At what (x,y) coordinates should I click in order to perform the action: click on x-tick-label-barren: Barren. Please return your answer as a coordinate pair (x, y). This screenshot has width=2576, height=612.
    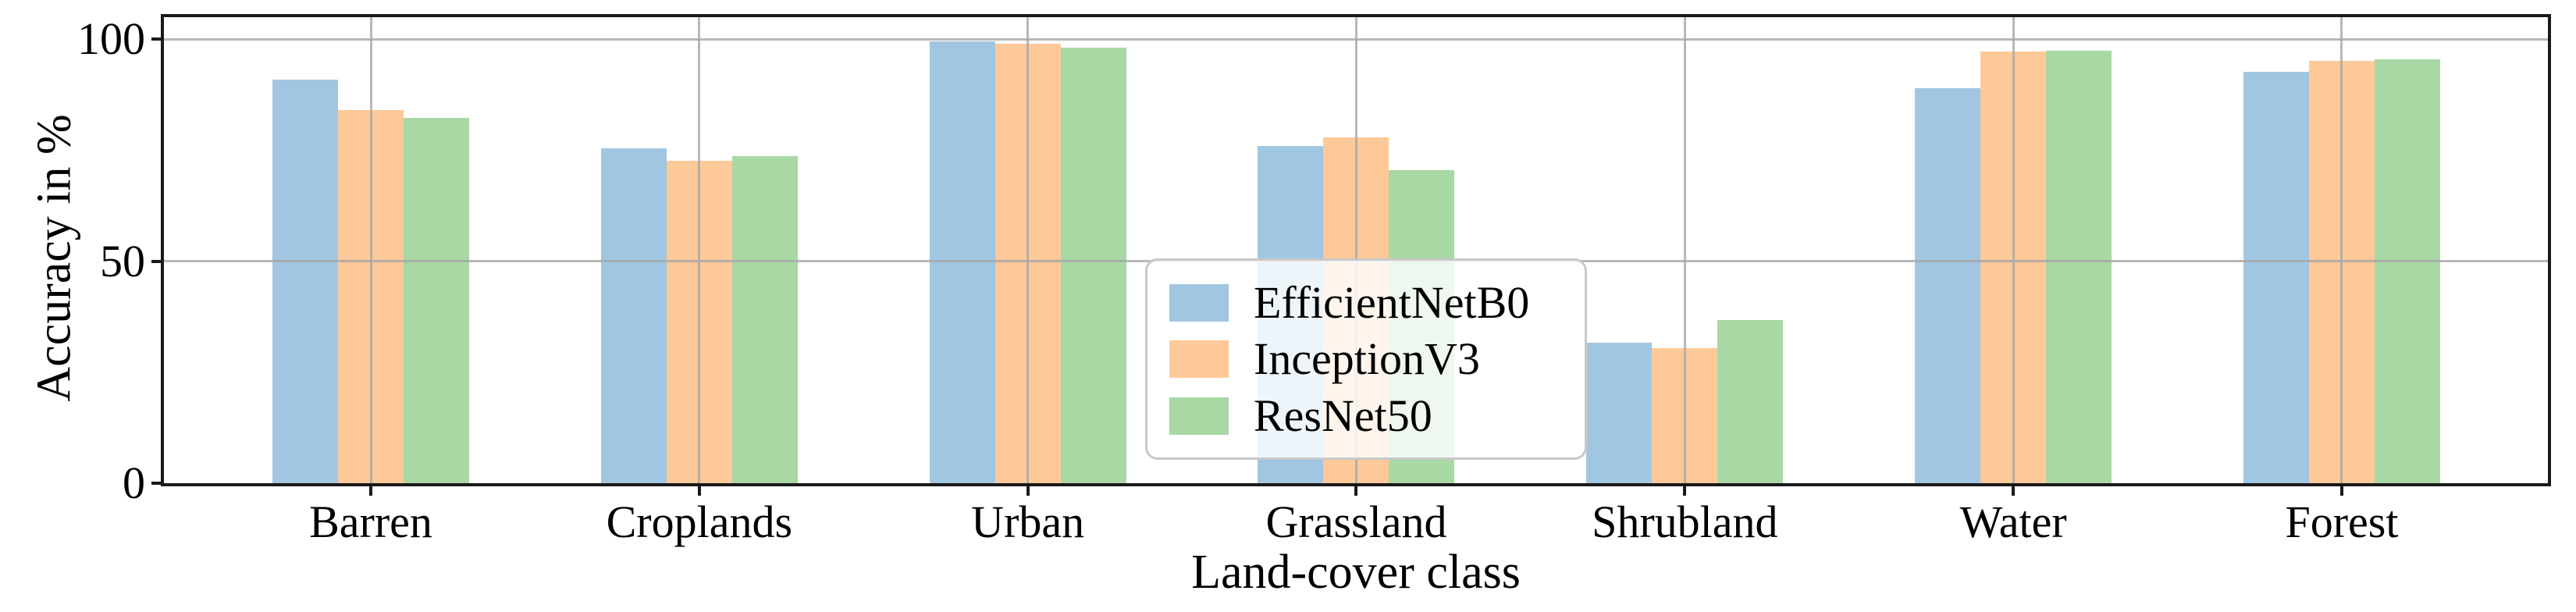
    Looking at the image, I should click on (370, 521).